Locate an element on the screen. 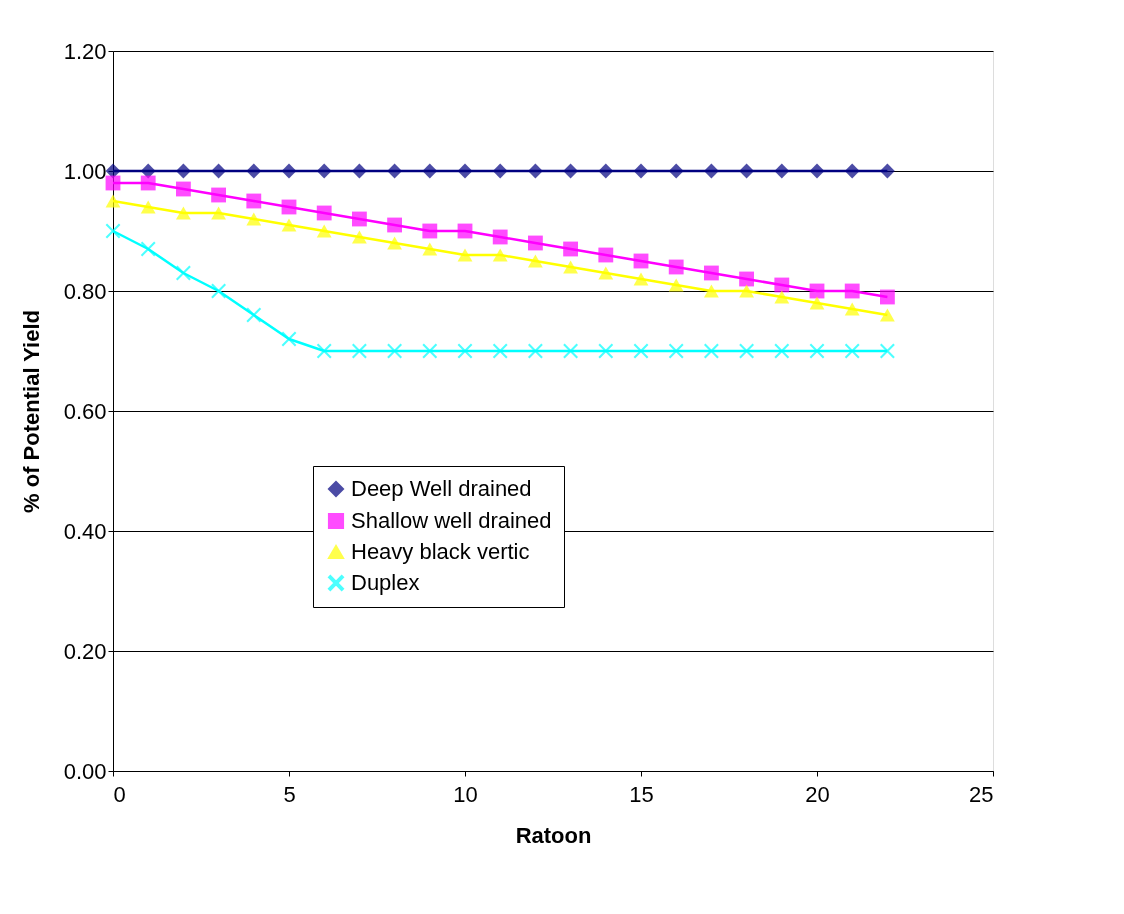  y-tick-label: 0.20 is located at coordinates (85, 651).